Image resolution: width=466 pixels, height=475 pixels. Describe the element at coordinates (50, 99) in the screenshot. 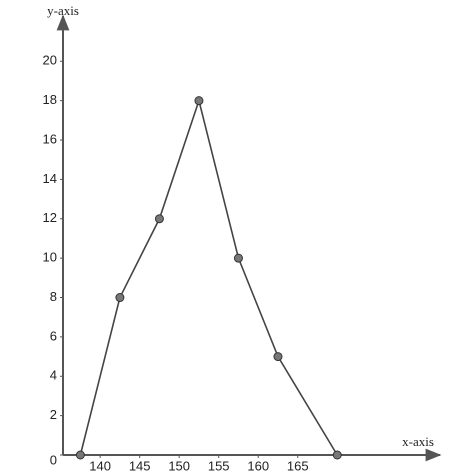

I see `y-tick-label: 18` at that location.